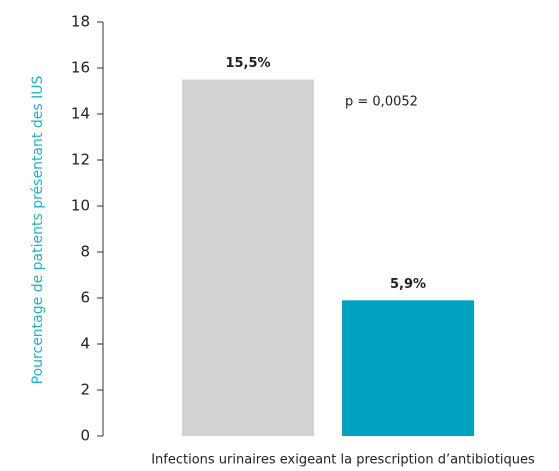 This screenshot has height=471, width=559. What do you see at coordinates (85, 390) in the screenshot?
I see `y-tick-label: 2` at bounding box center [85, 390].